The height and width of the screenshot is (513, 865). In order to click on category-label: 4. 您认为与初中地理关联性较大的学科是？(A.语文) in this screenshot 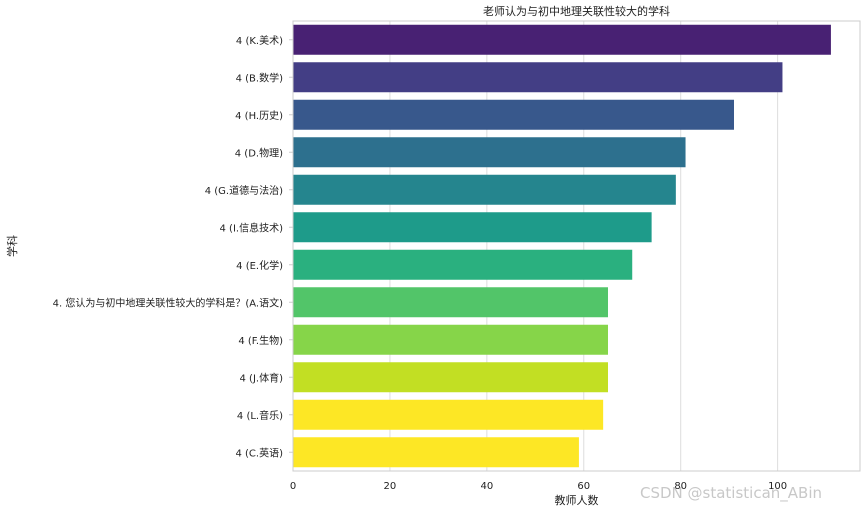, I will do `click(168, 302)`.